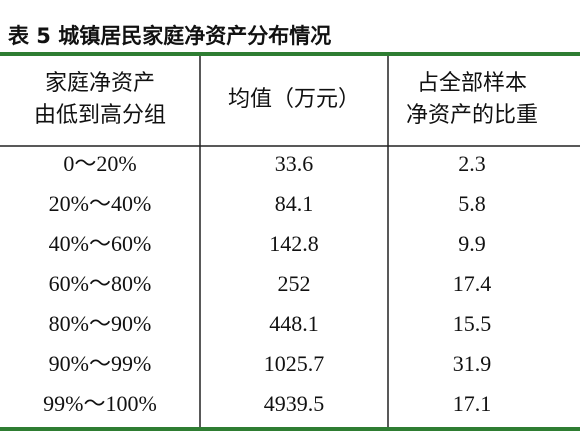 The image size is (580, 435). What do you see at coordinates (99, 163) in the screenshot?
I see `table-cell: 0～20%` at bounding box center [99, 163].